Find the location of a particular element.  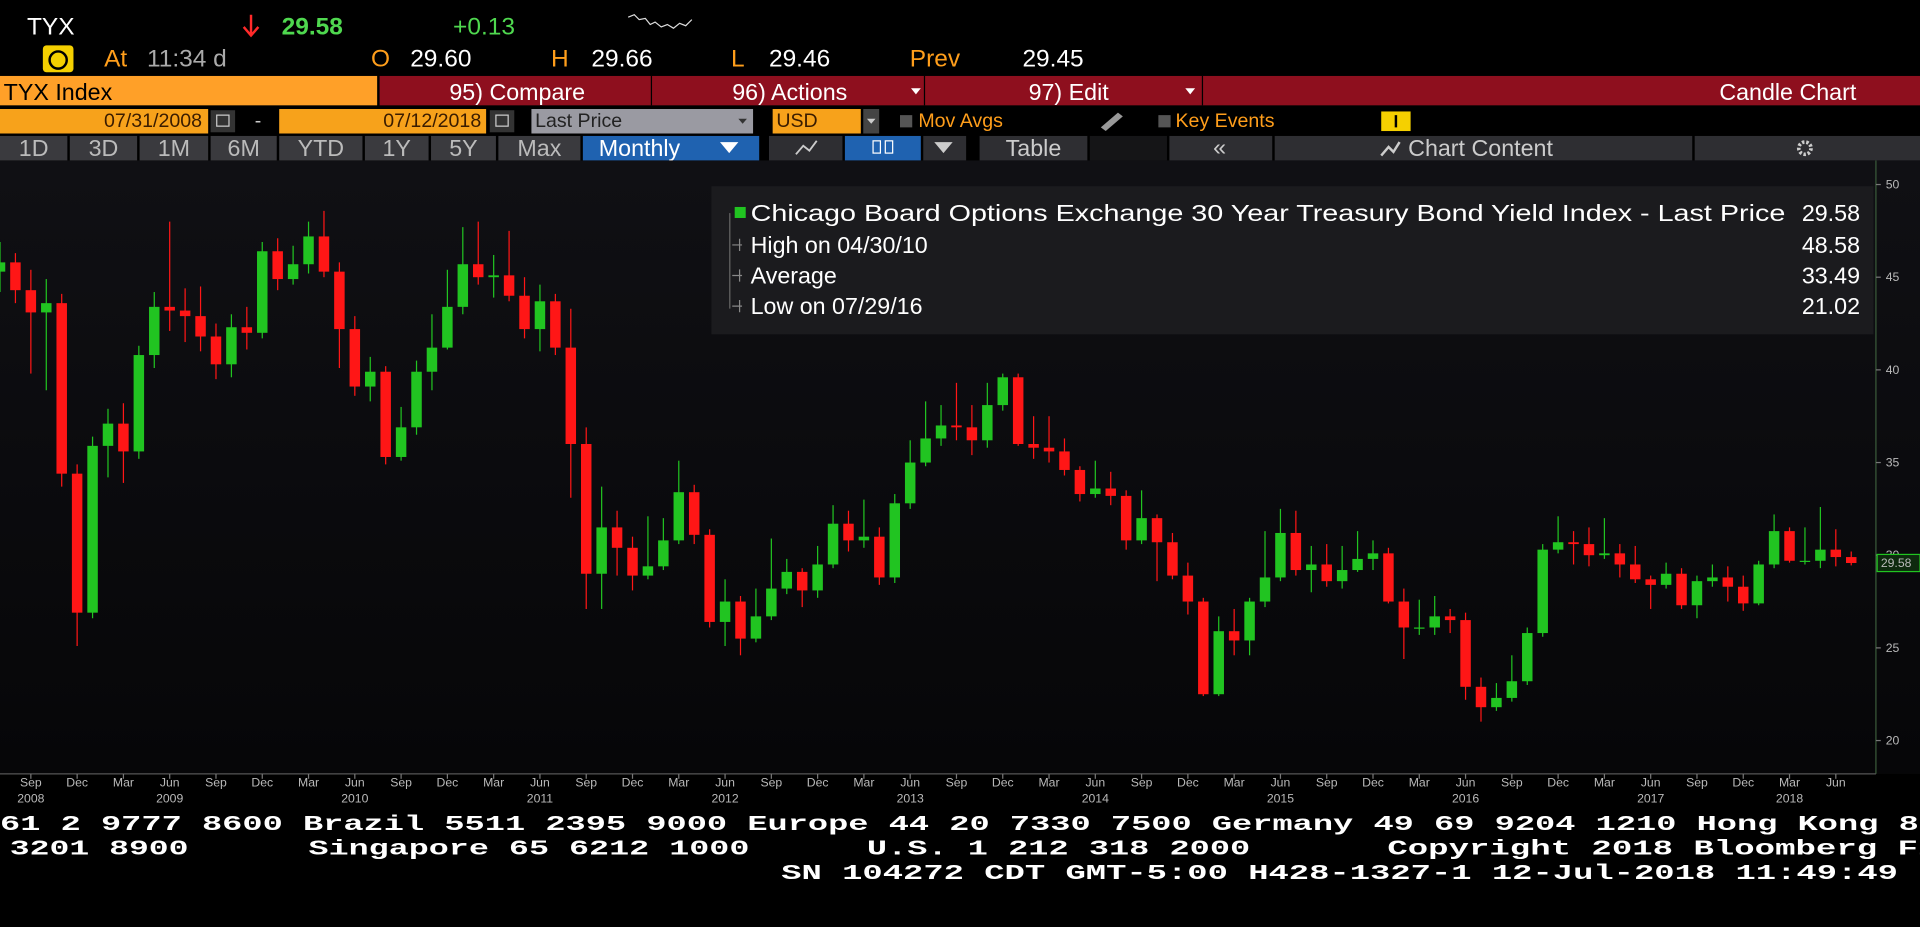

chart-type: Candle Chart is located at coordinates (1788, 92).